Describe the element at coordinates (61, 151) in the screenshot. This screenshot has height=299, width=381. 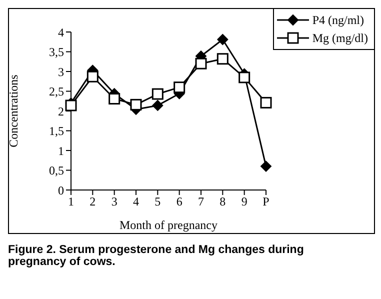
I see `y-tick-label: 1` at that location.